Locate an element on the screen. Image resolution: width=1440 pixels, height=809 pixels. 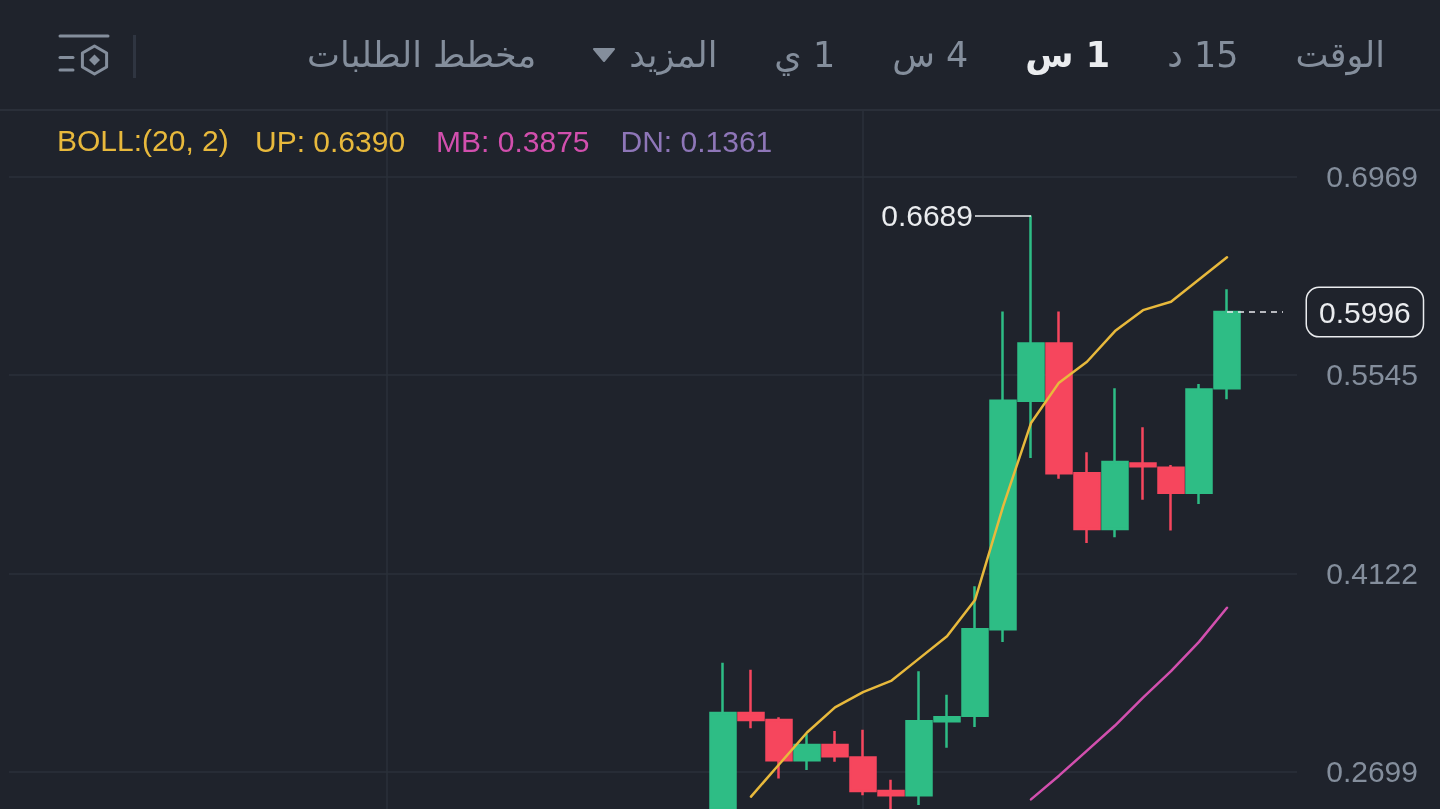
text: مخطط الطلبات is located at coordinates (422, 54).